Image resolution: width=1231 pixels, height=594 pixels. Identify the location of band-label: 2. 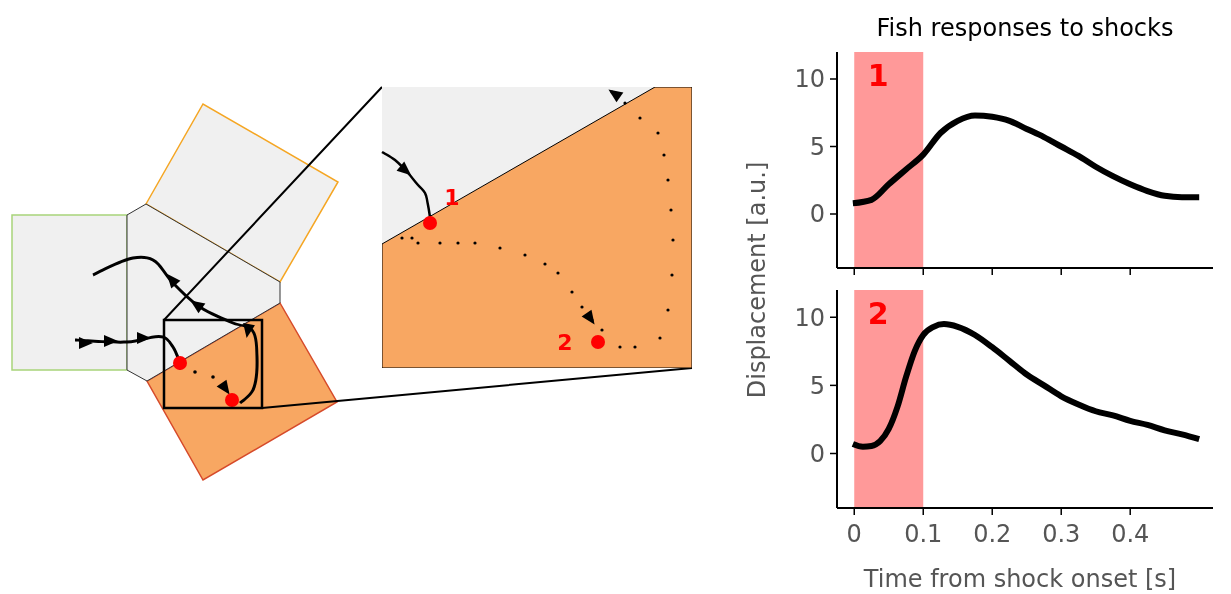
(878, 313).